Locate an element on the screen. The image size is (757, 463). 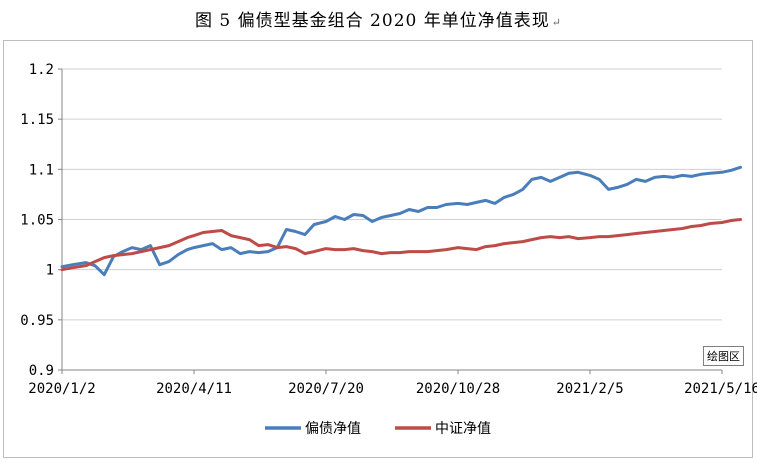
y-tick-label: 1.1 is located at coordinates (41, 170).